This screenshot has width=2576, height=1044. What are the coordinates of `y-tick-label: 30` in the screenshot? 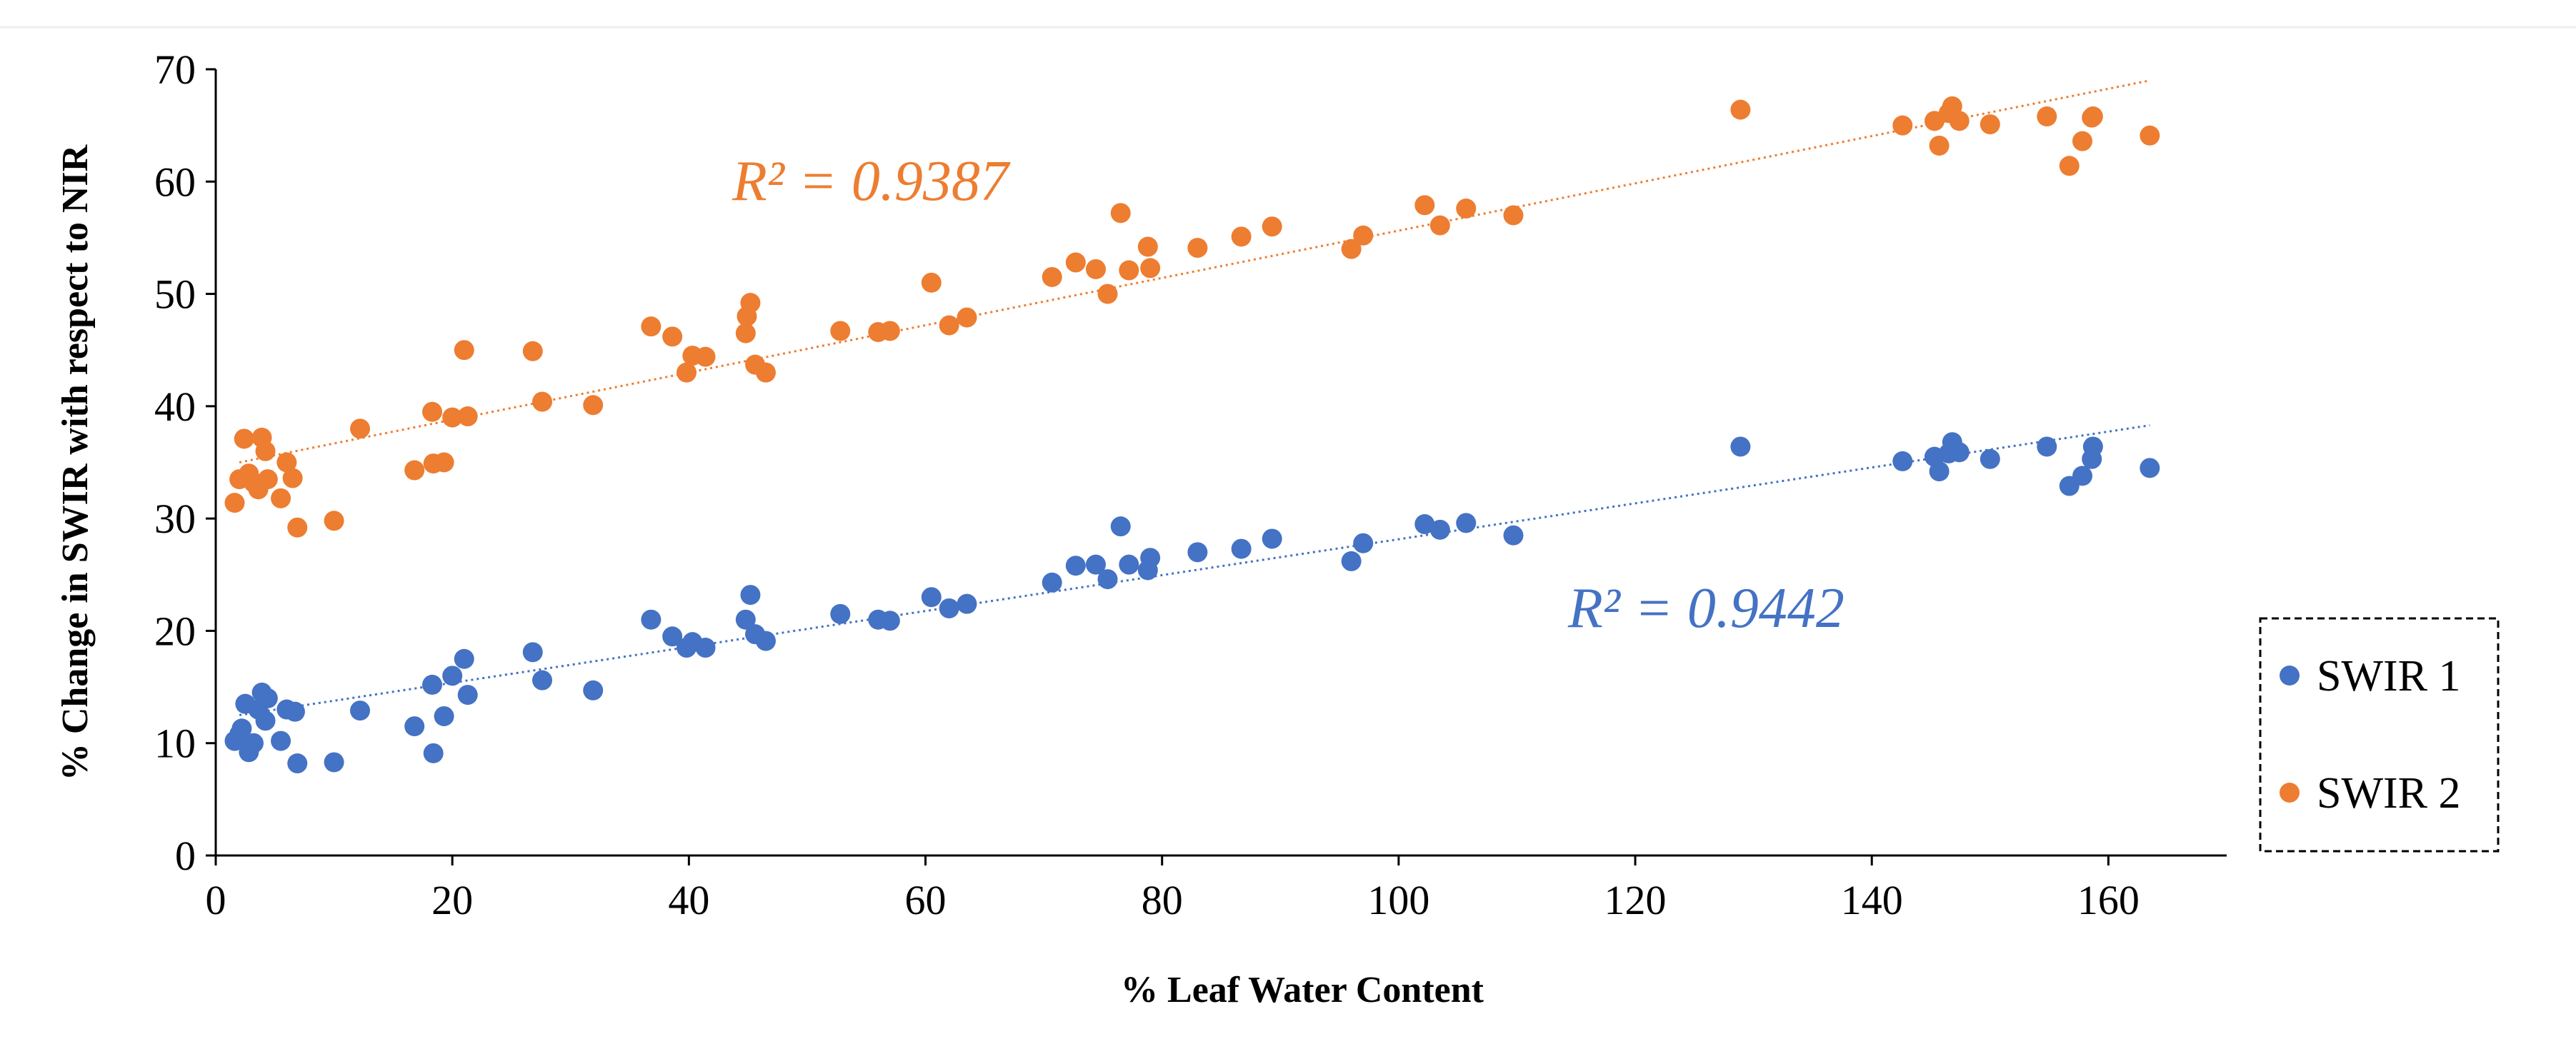 It's located at (175, 519).